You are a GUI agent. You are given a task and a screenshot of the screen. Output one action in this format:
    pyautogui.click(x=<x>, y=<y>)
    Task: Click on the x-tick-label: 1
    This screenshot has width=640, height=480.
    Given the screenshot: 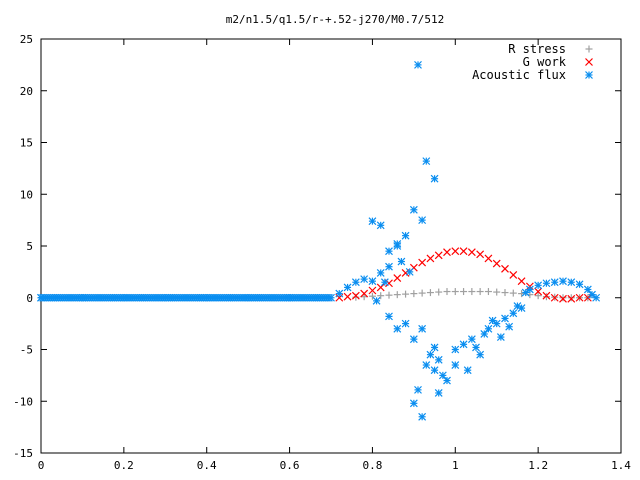 What is the action you would take?
    pyautogui.click(x=455, y=465)
    